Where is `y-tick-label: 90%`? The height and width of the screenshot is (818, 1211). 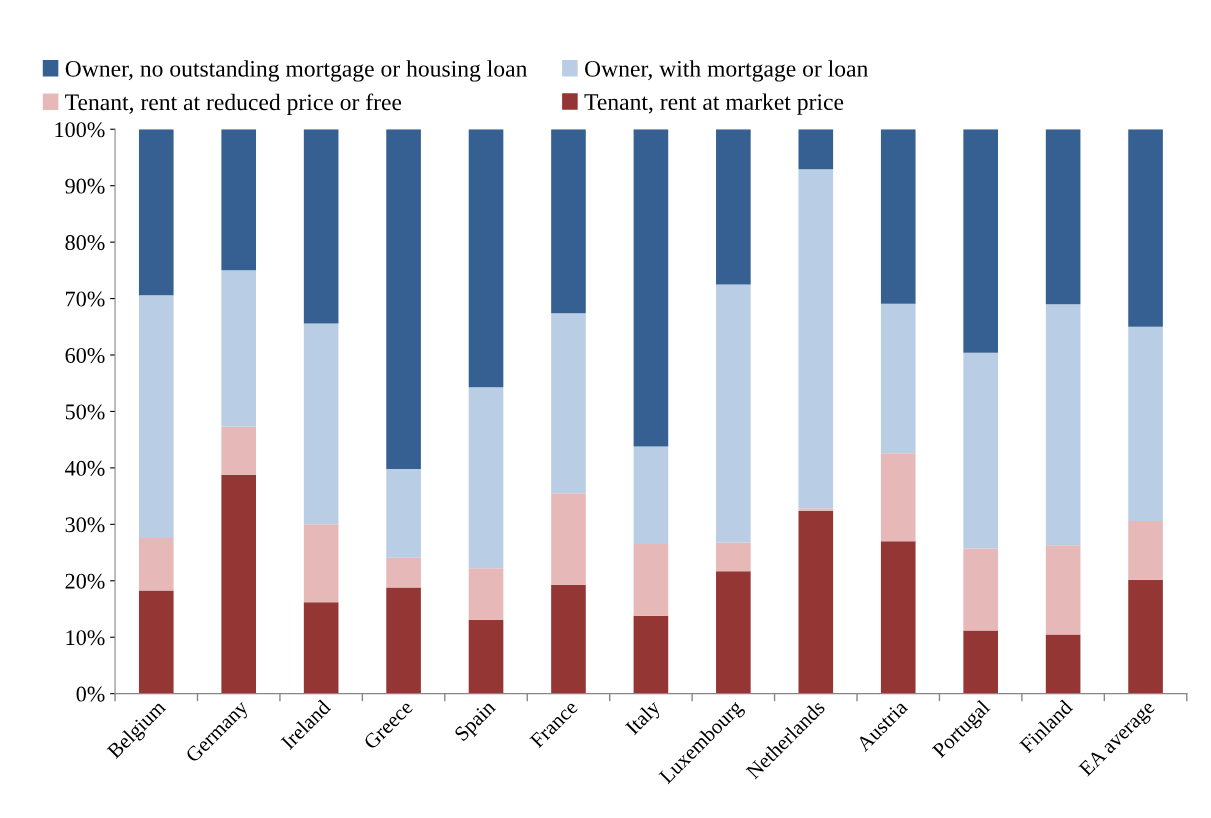 y-tick-label: 90% is located at coordinates (85, 186).